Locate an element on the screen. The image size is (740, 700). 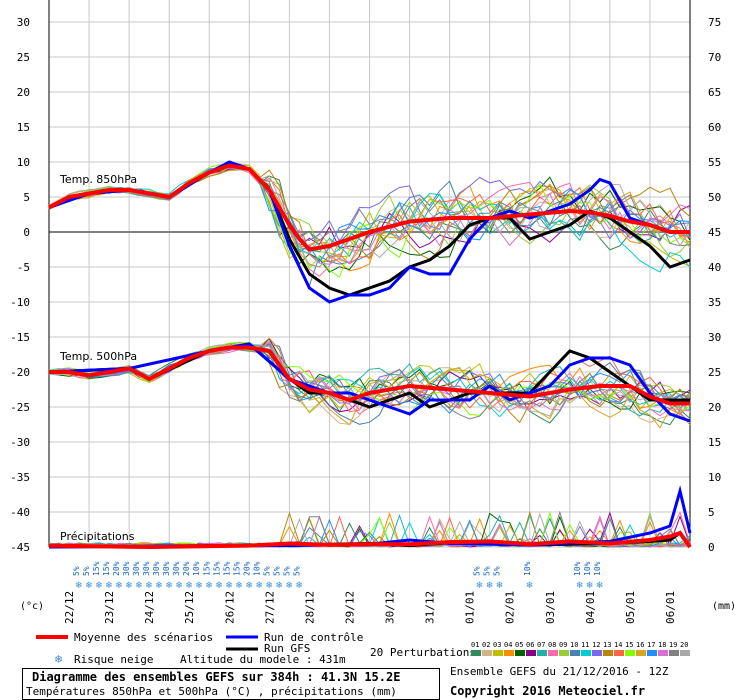
panel-label-t500: Temp. 500hPa is located at coordinates (98, 356).